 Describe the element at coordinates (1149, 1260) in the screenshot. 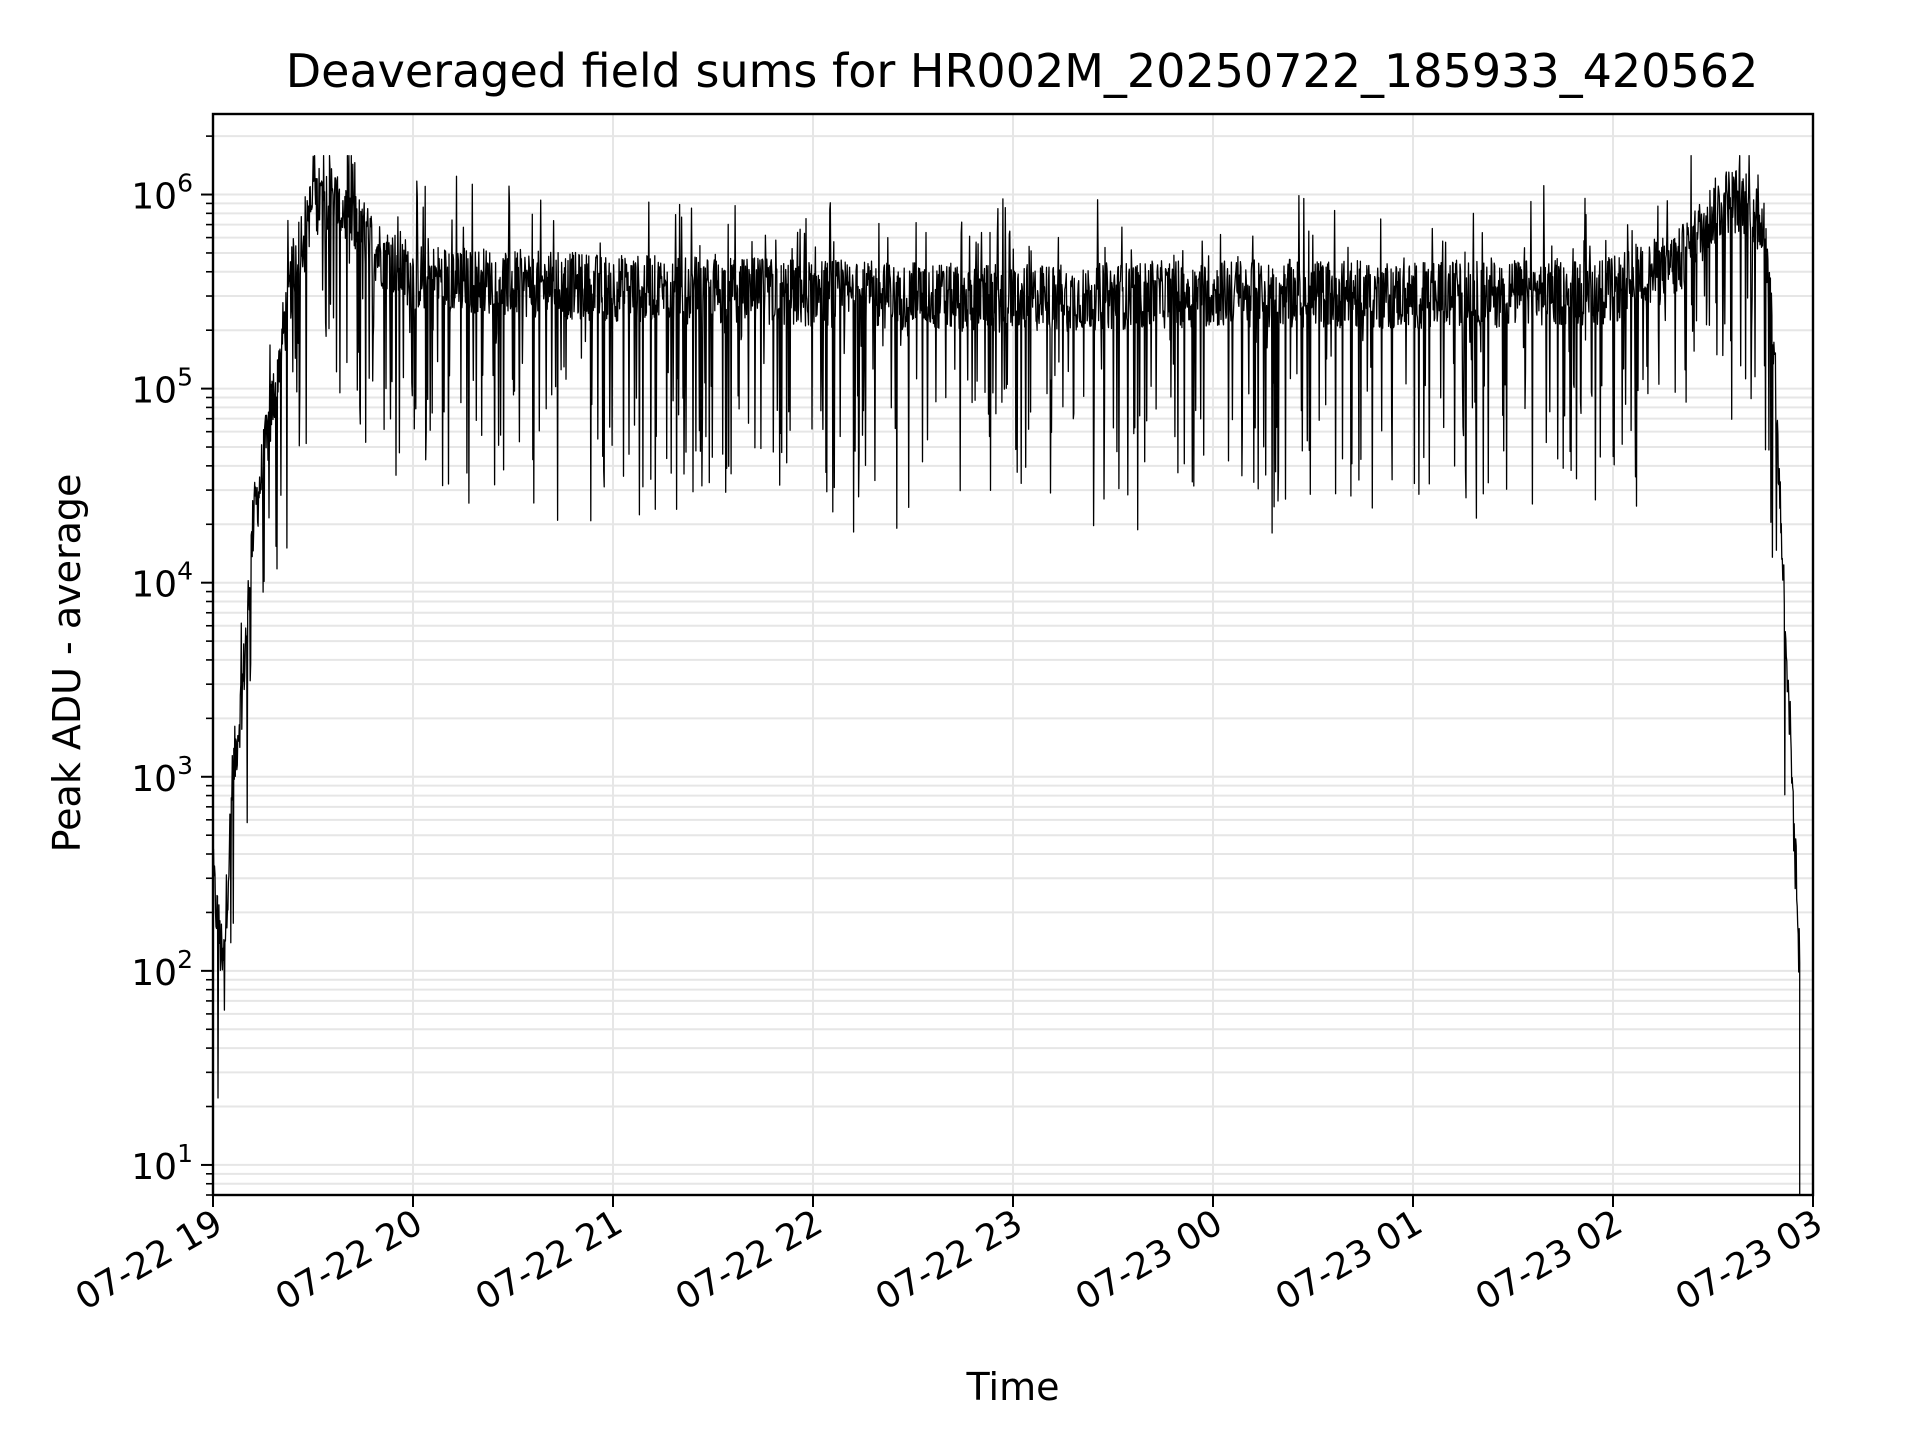

I see `x-tick-label: 07-23 00` at that location.